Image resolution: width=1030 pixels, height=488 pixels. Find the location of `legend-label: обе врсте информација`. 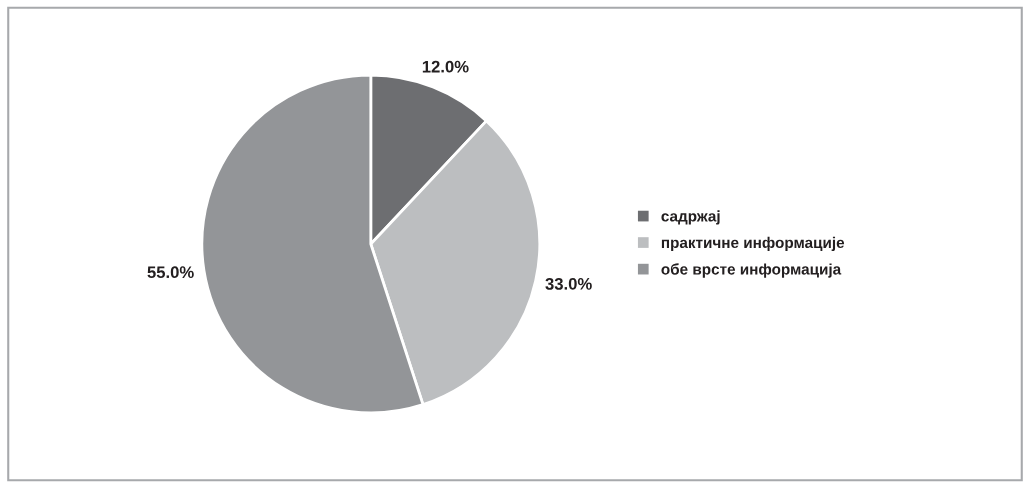

legend-label: обе врсте информација is located at coordinates (751, 270).